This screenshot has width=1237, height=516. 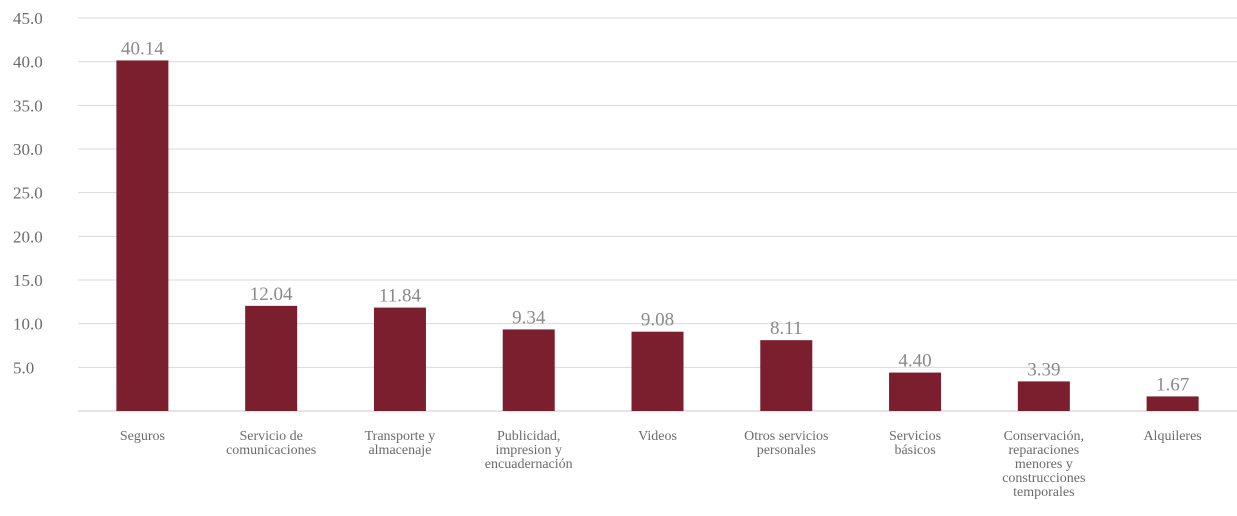 I want to click on category-label: Transporte y almacenaje, so click(x=400, y=443).